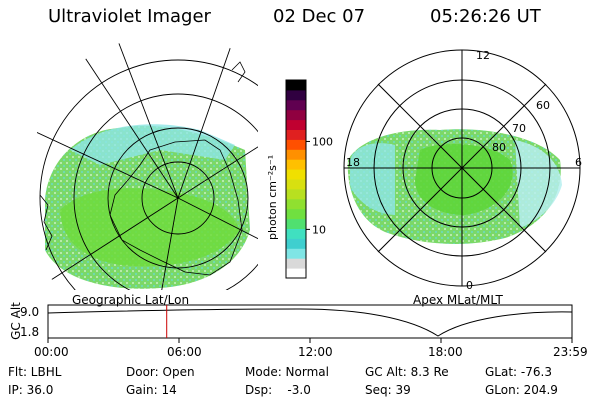 Image resolution: width=600 pixels, height=400 pixels. What do you see at coordinates (315, 352) in the screenshot?
I see `time-tick-1200: 12:00` at bounding box center [315, 352].